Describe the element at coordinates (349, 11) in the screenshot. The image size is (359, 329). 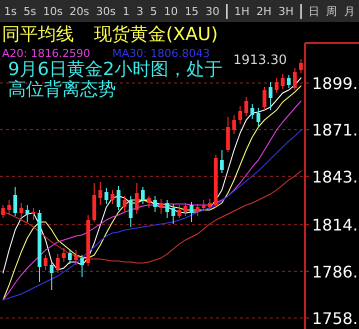
I see `text: 月` at that location.